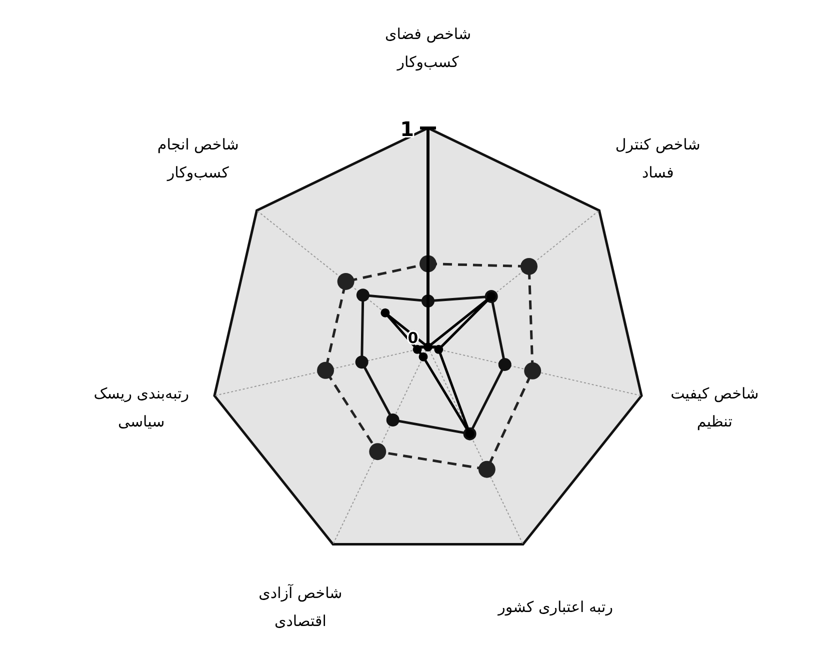 This screenshot has width=837, height=647. What do you see at coordinates (407, 129) in the screenshot?
I see `y-tick-label: 1` at bounding box center [407, 129].